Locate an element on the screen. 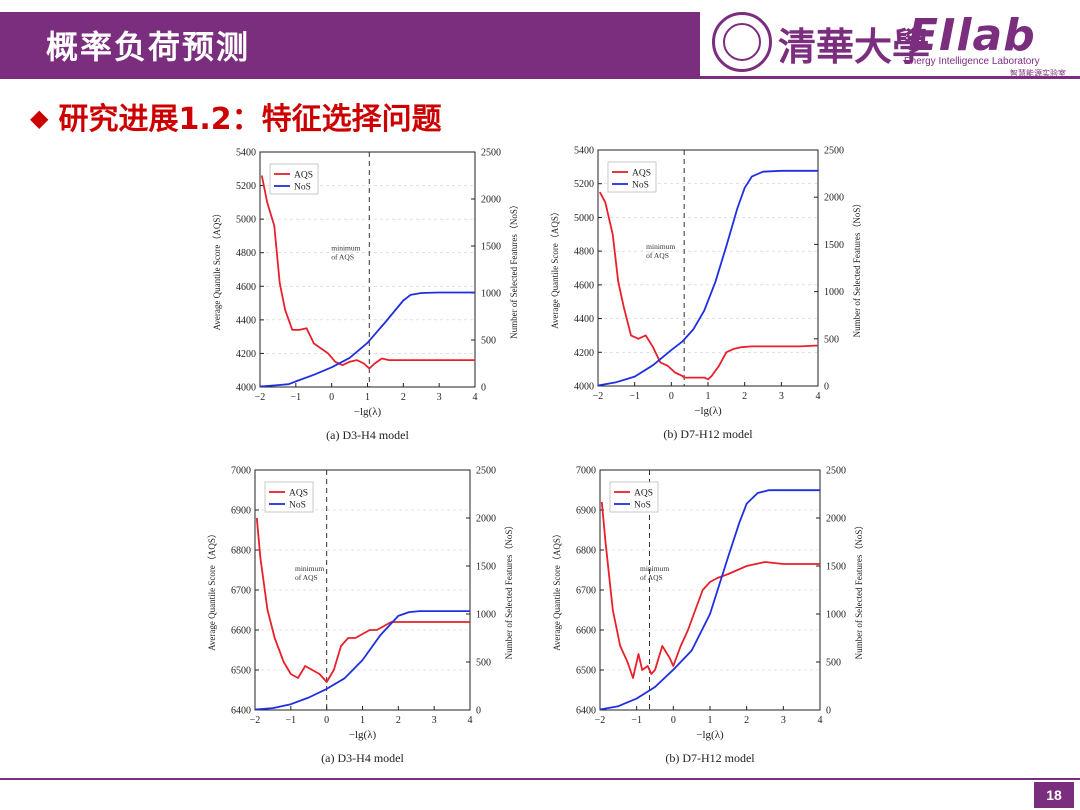 This screenshot has width=1080, height=810. university-logo: 清華大學 is located at coordinates (854, 46).